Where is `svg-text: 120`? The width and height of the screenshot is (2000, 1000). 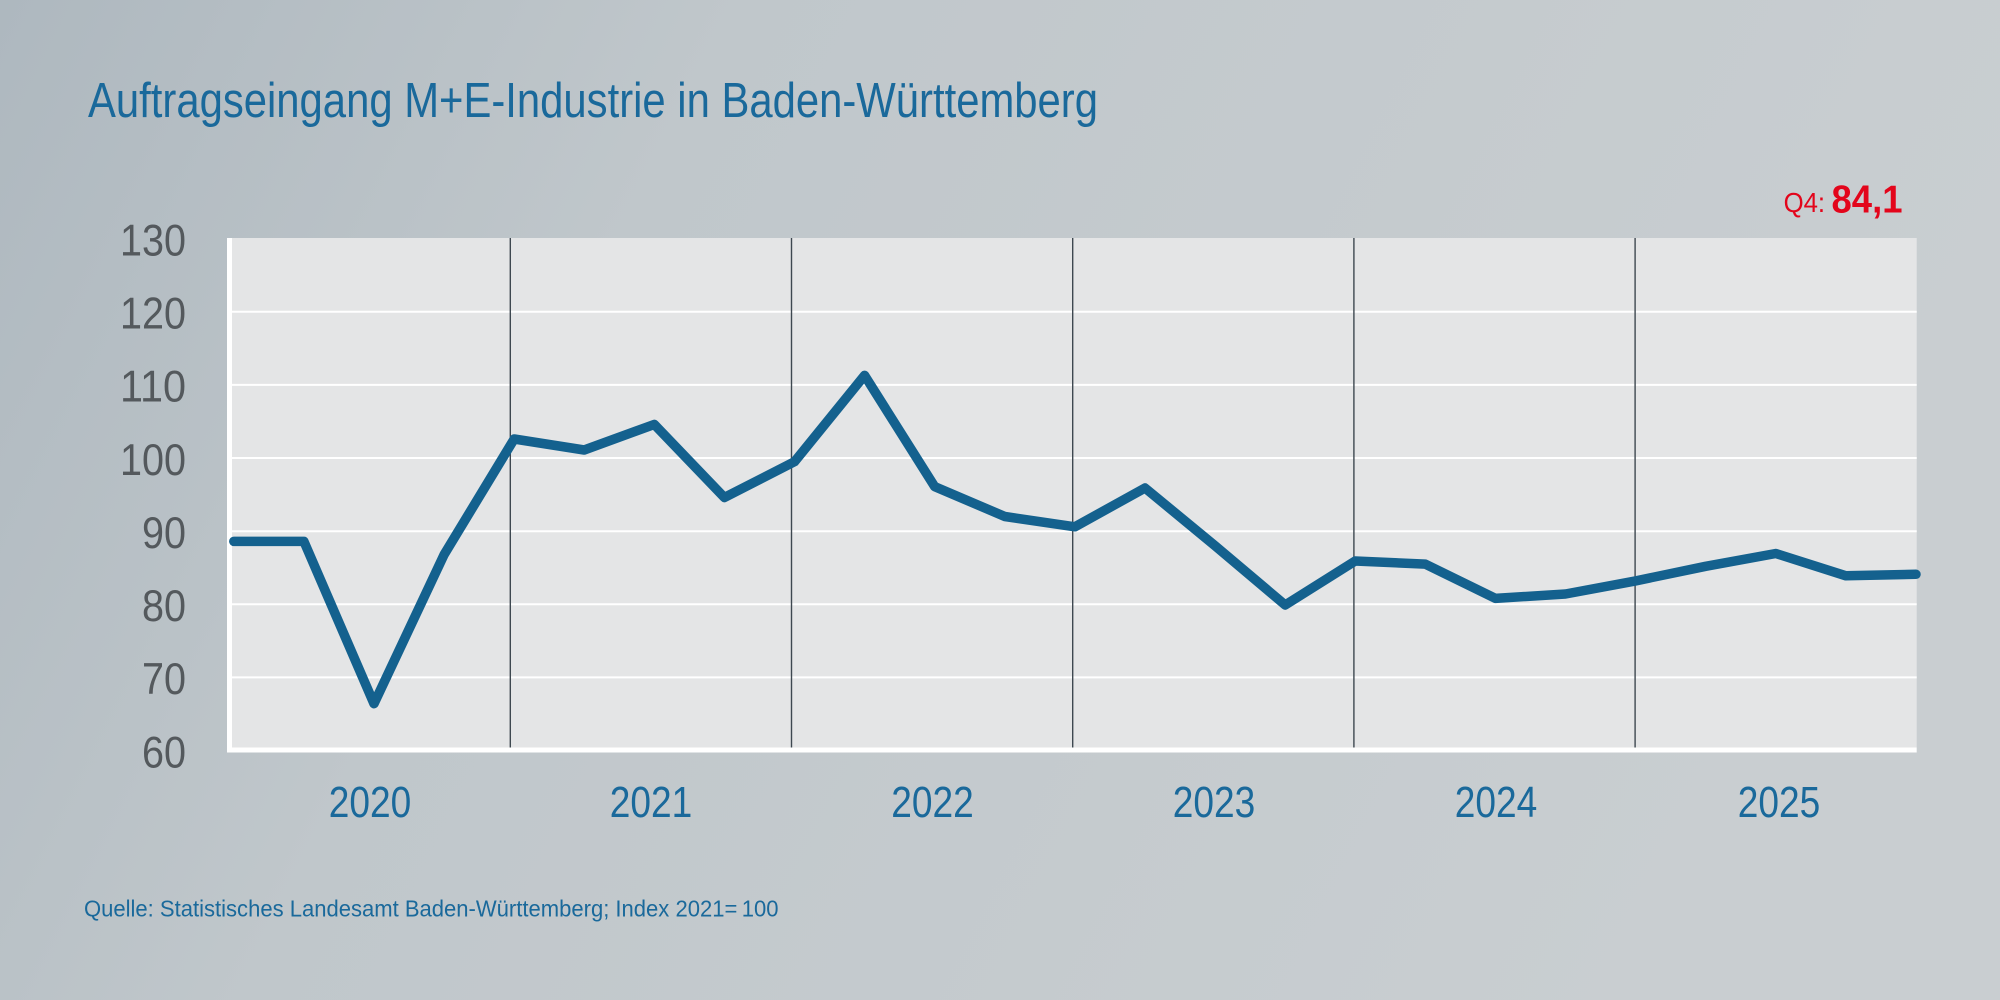 svg-text: 120 is located at coordinates (153, 314).